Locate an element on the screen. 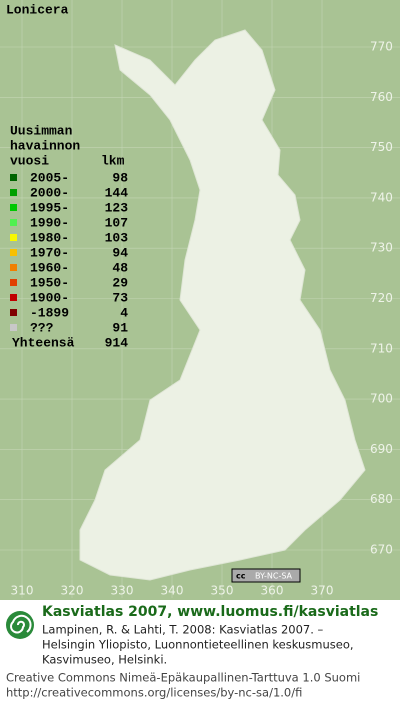 This screenshot has height=707, width=400. north-label: 720 is located at coordinates (381, 298).